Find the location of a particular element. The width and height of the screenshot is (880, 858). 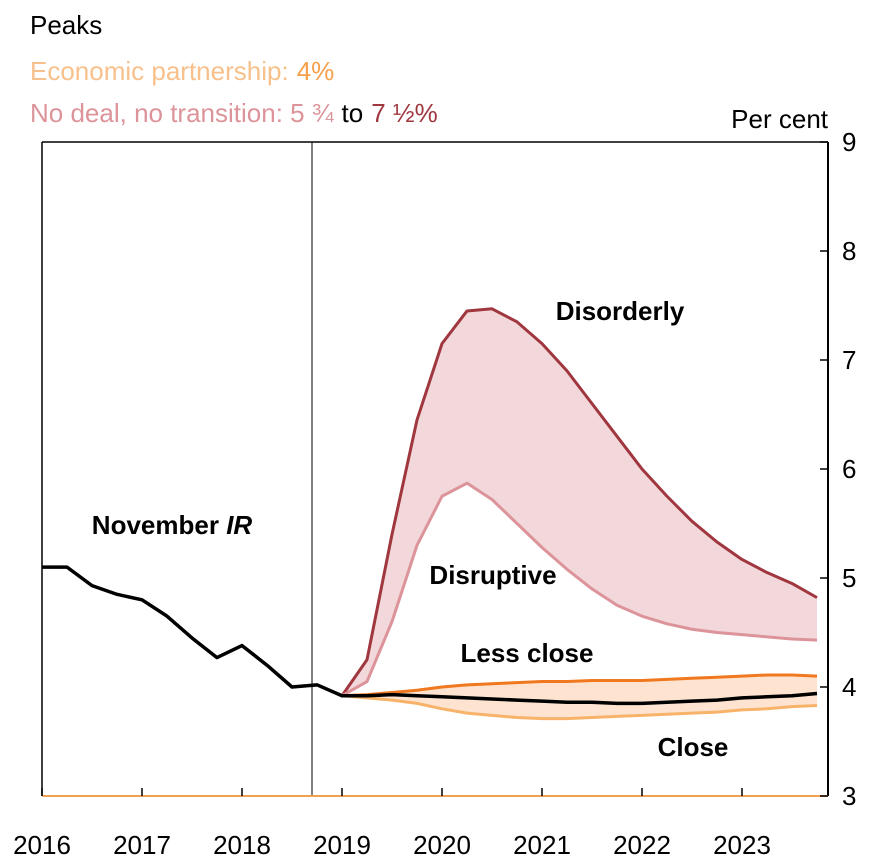

chart-title: Peaks is located at coordinates (66, 25).